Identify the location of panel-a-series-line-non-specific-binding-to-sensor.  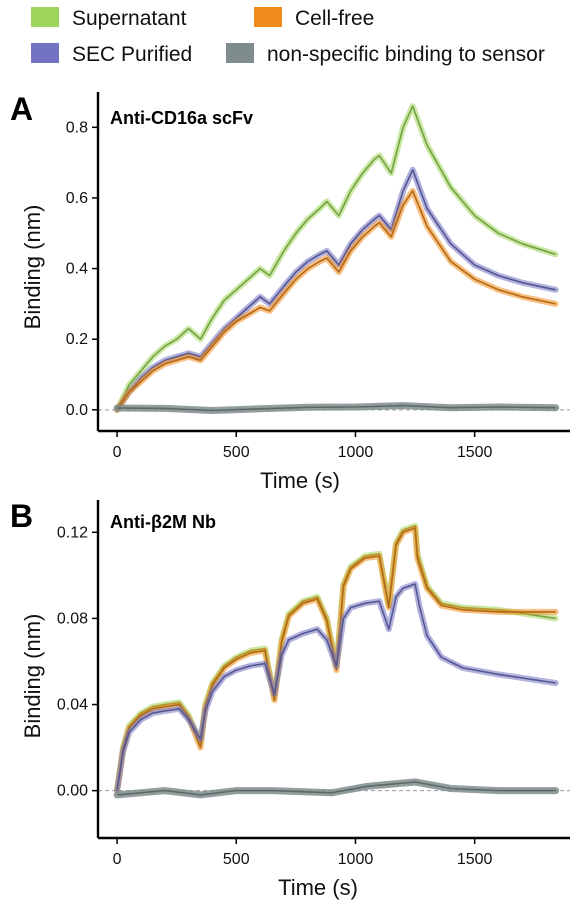
(336, 408).